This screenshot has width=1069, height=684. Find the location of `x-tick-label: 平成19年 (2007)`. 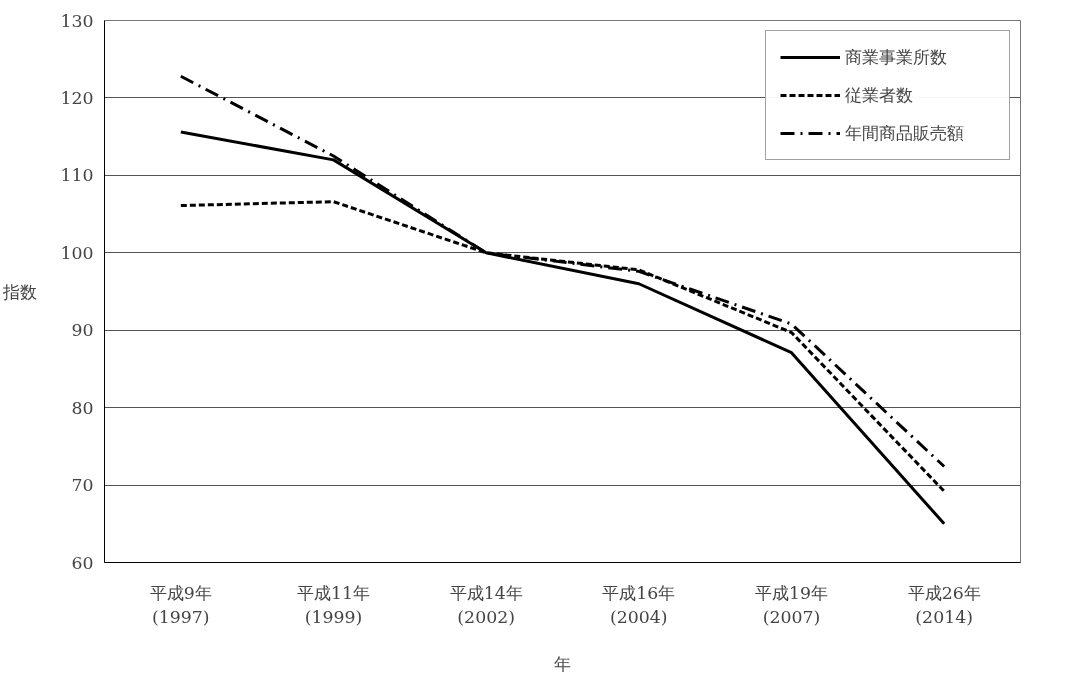

x-tick-label: 平成19年 (2007) is located at coordinates (791, 604).